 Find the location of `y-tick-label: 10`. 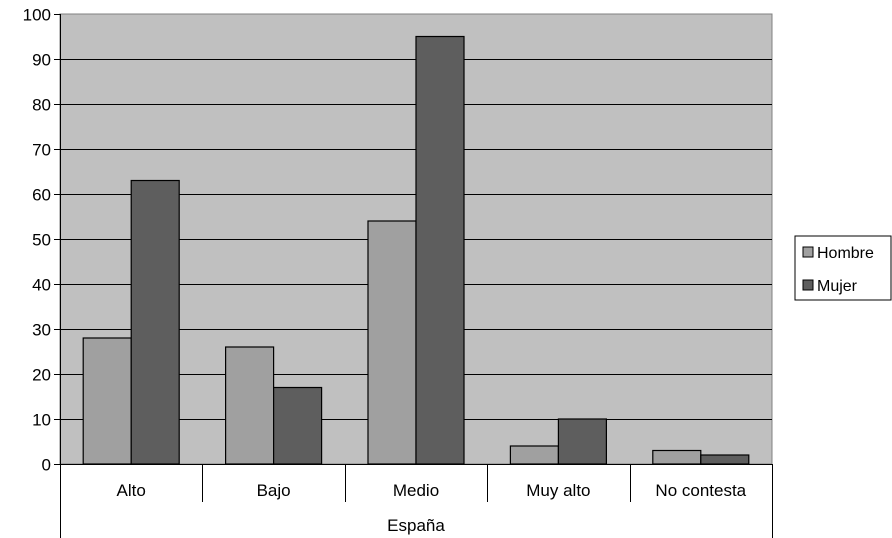

y-tick-label: 10 is located at coordinates (41, 420).